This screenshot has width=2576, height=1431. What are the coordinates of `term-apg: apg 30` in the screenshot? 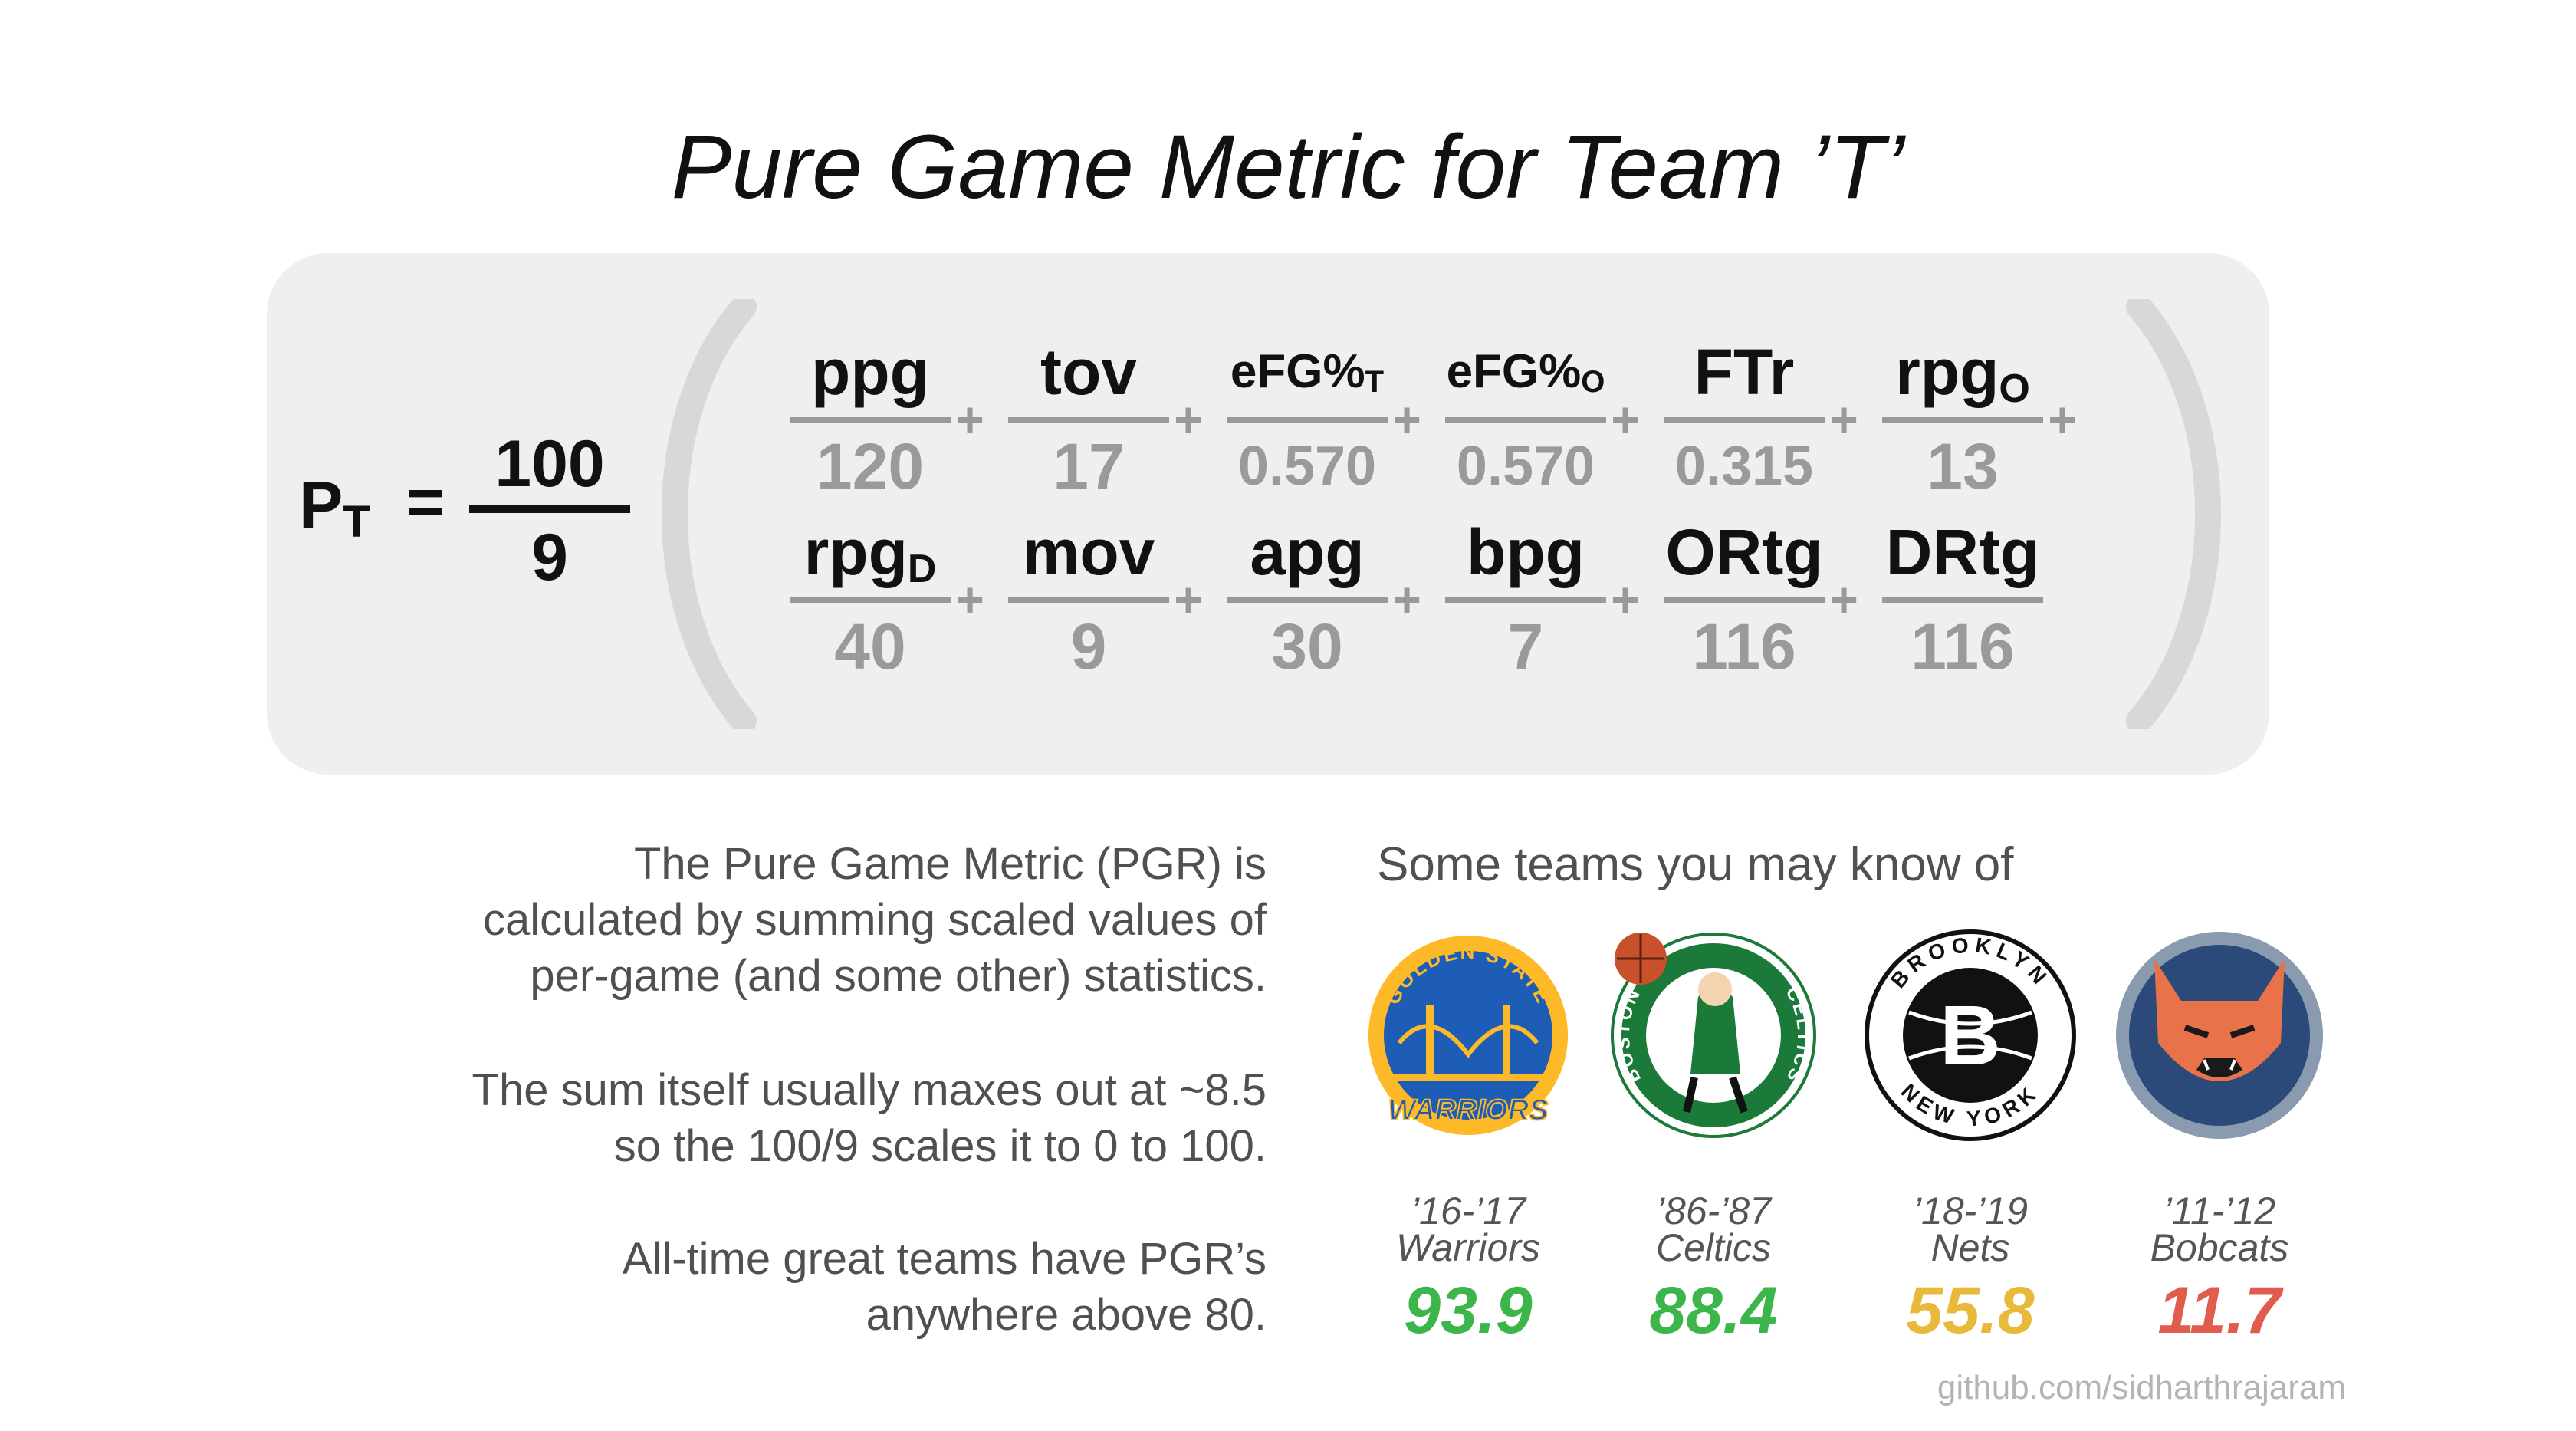 It's located at (1308, 600).